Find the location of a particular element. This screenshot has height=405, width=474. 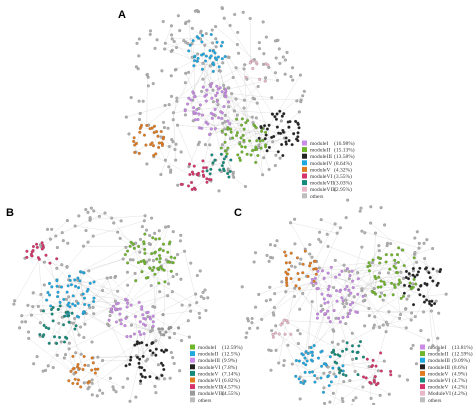

legend-share: (13.58%) is located at coordinates (344, 156).